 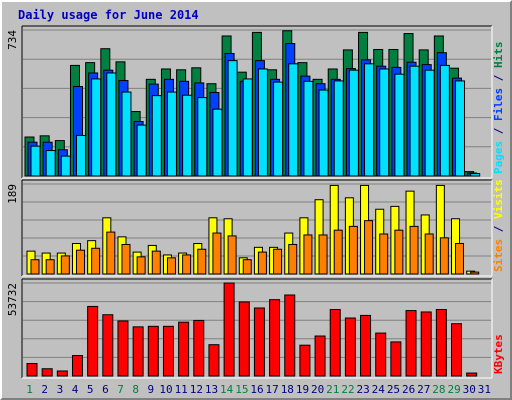 I want to click on x-label-day-15: 15, so click(x=241, y=389).